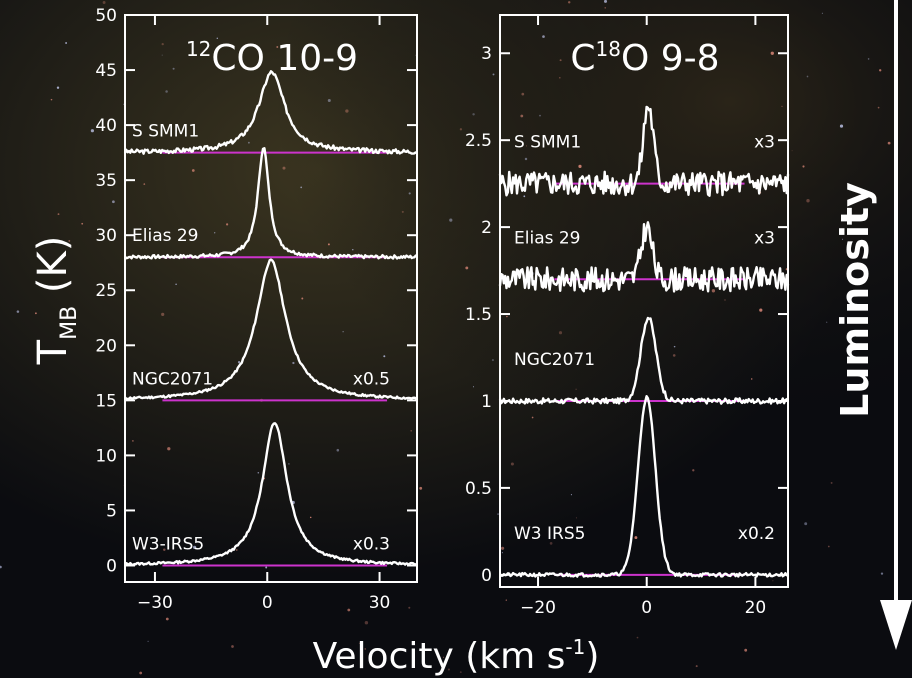 This screenshot has width=912, height=678. What do you see at coordinates (478, 489) in the screenshot?
I see `y-tick-label: 0.5` at bounding box center [478, 489].